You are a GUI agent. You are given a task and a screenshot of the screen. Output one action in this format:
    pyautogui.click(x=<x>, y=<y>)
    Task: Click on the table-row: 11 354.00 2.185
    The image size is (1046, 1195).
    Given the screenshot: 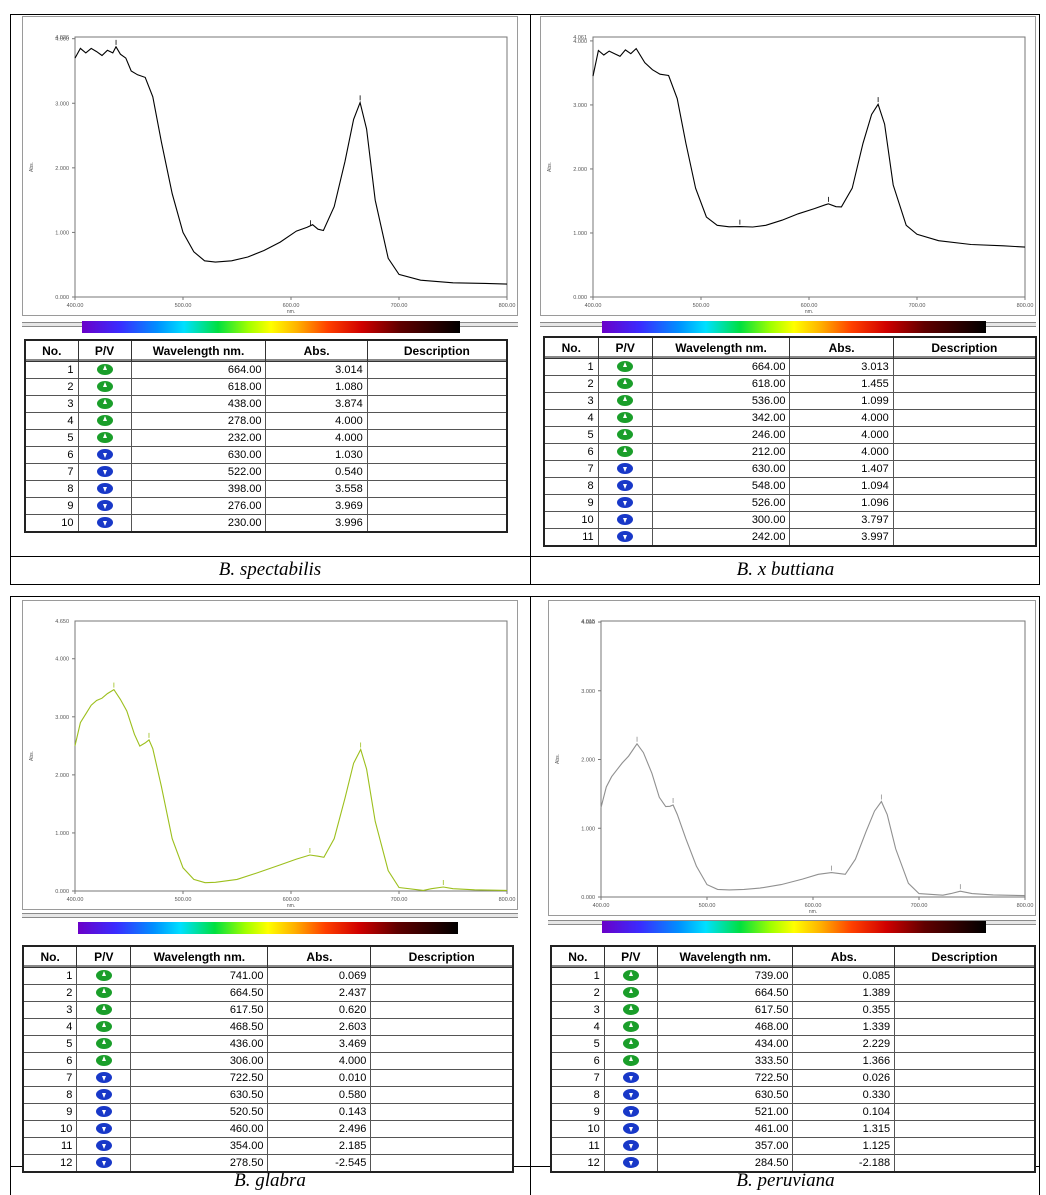 What is the action you would take?
    pyautogui.click(x=268, y=1146)
    